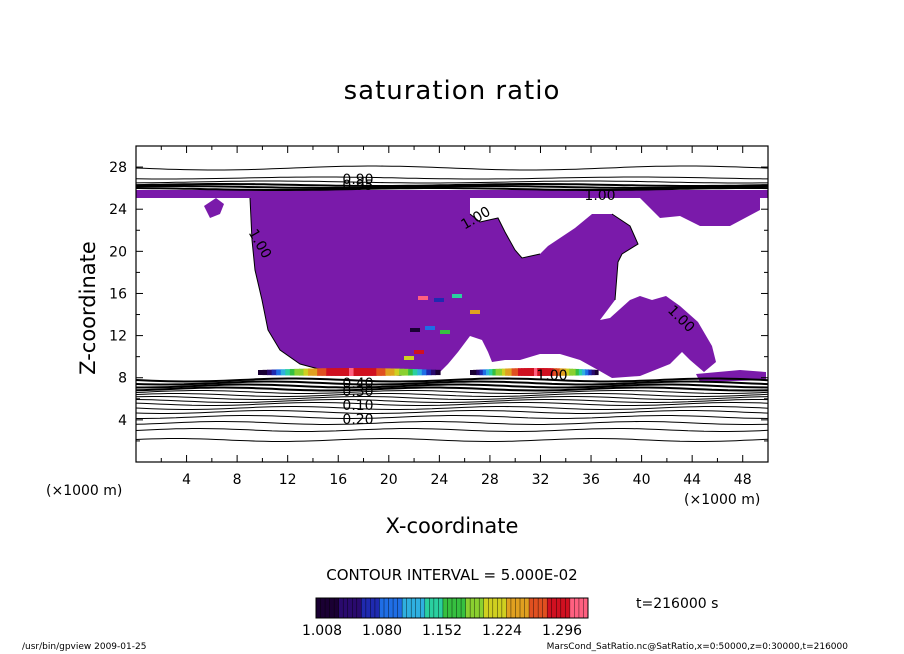 The height and width of the screenshot is (654, 904). Describe the element at coordinates (562, 631) in the screenshot. I see `colorbar-tick-label: 1.296` at that location.